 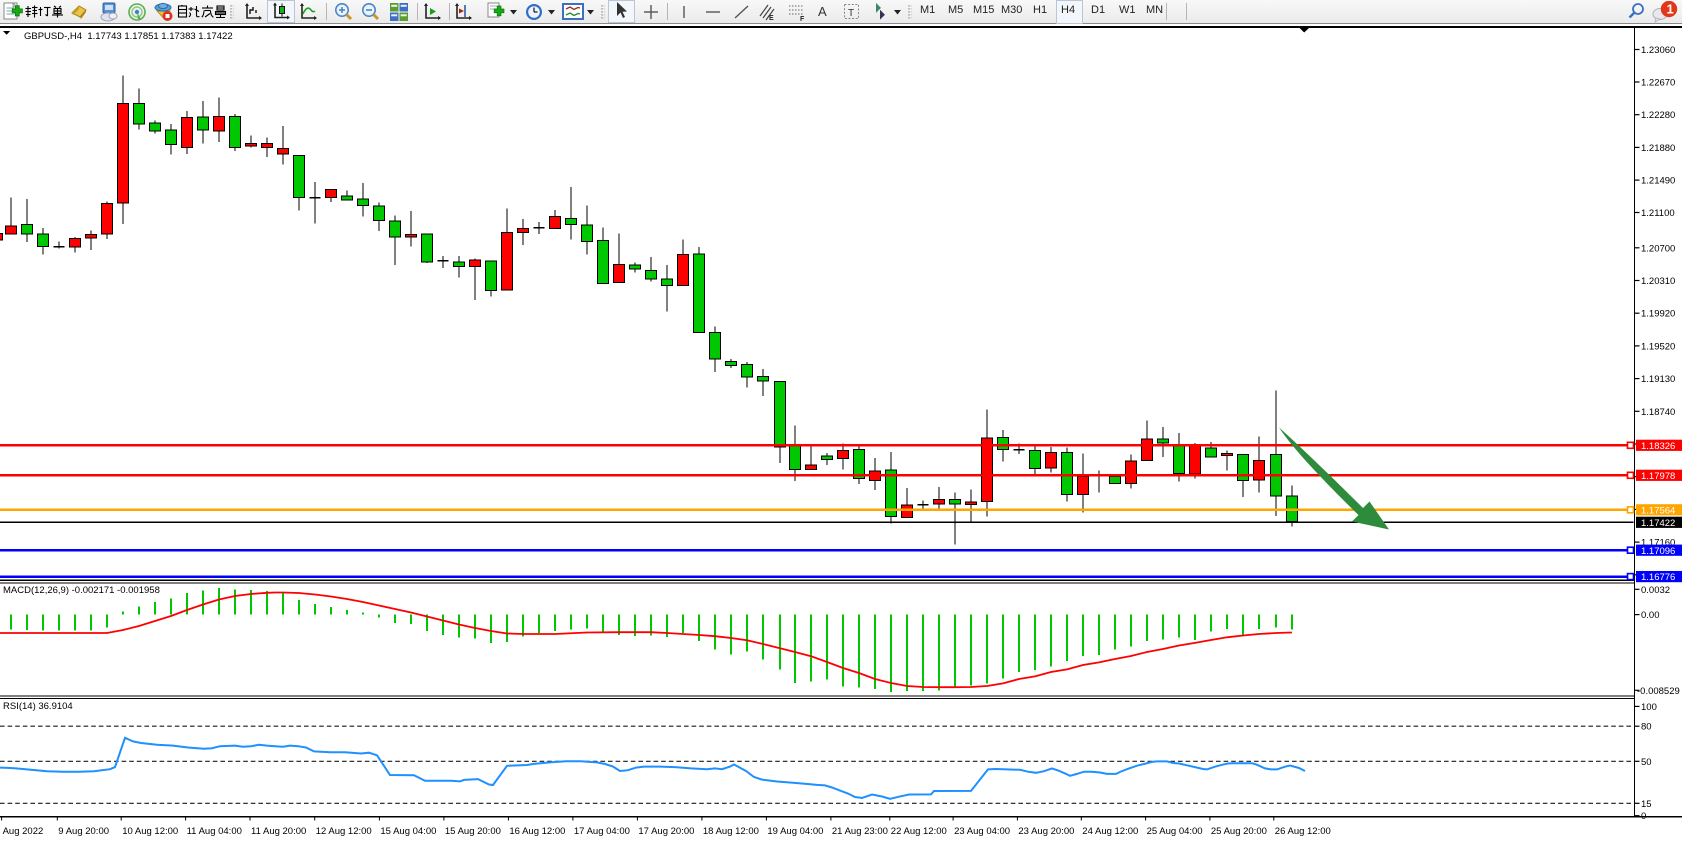 What do you see at coordinates (1643, 816) in the screenshot?
I see `svg-text: 0` at bounding box center [1643, 816].